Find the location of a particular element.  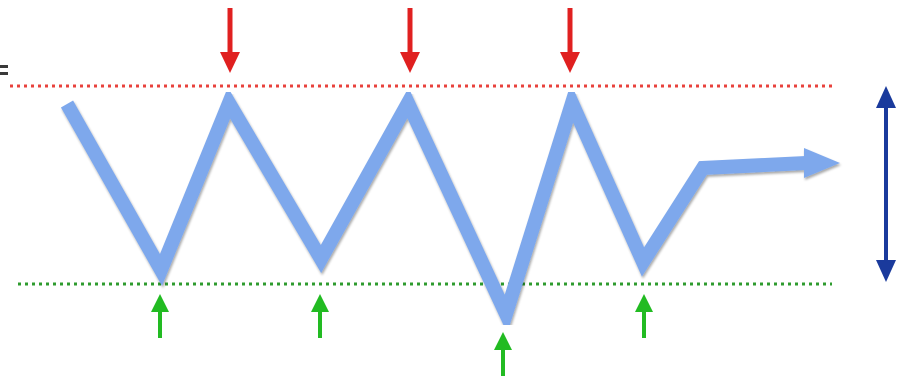

double-arrow-vertical-icon is located at coordinates (886, 184).